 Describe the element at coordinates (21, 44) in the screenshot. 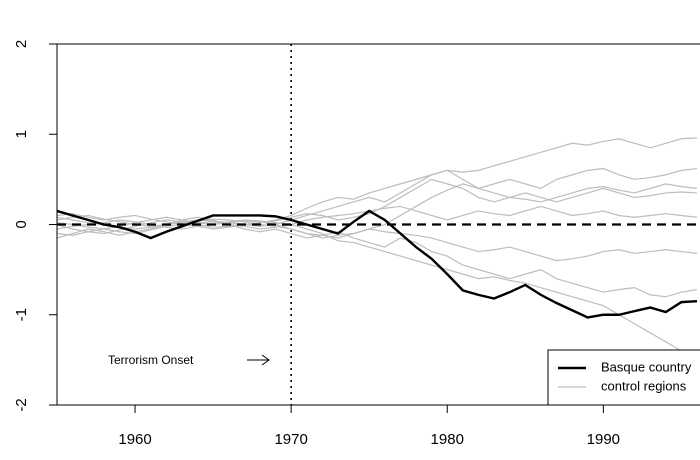

I see `y-tick-label: 2` at that location.